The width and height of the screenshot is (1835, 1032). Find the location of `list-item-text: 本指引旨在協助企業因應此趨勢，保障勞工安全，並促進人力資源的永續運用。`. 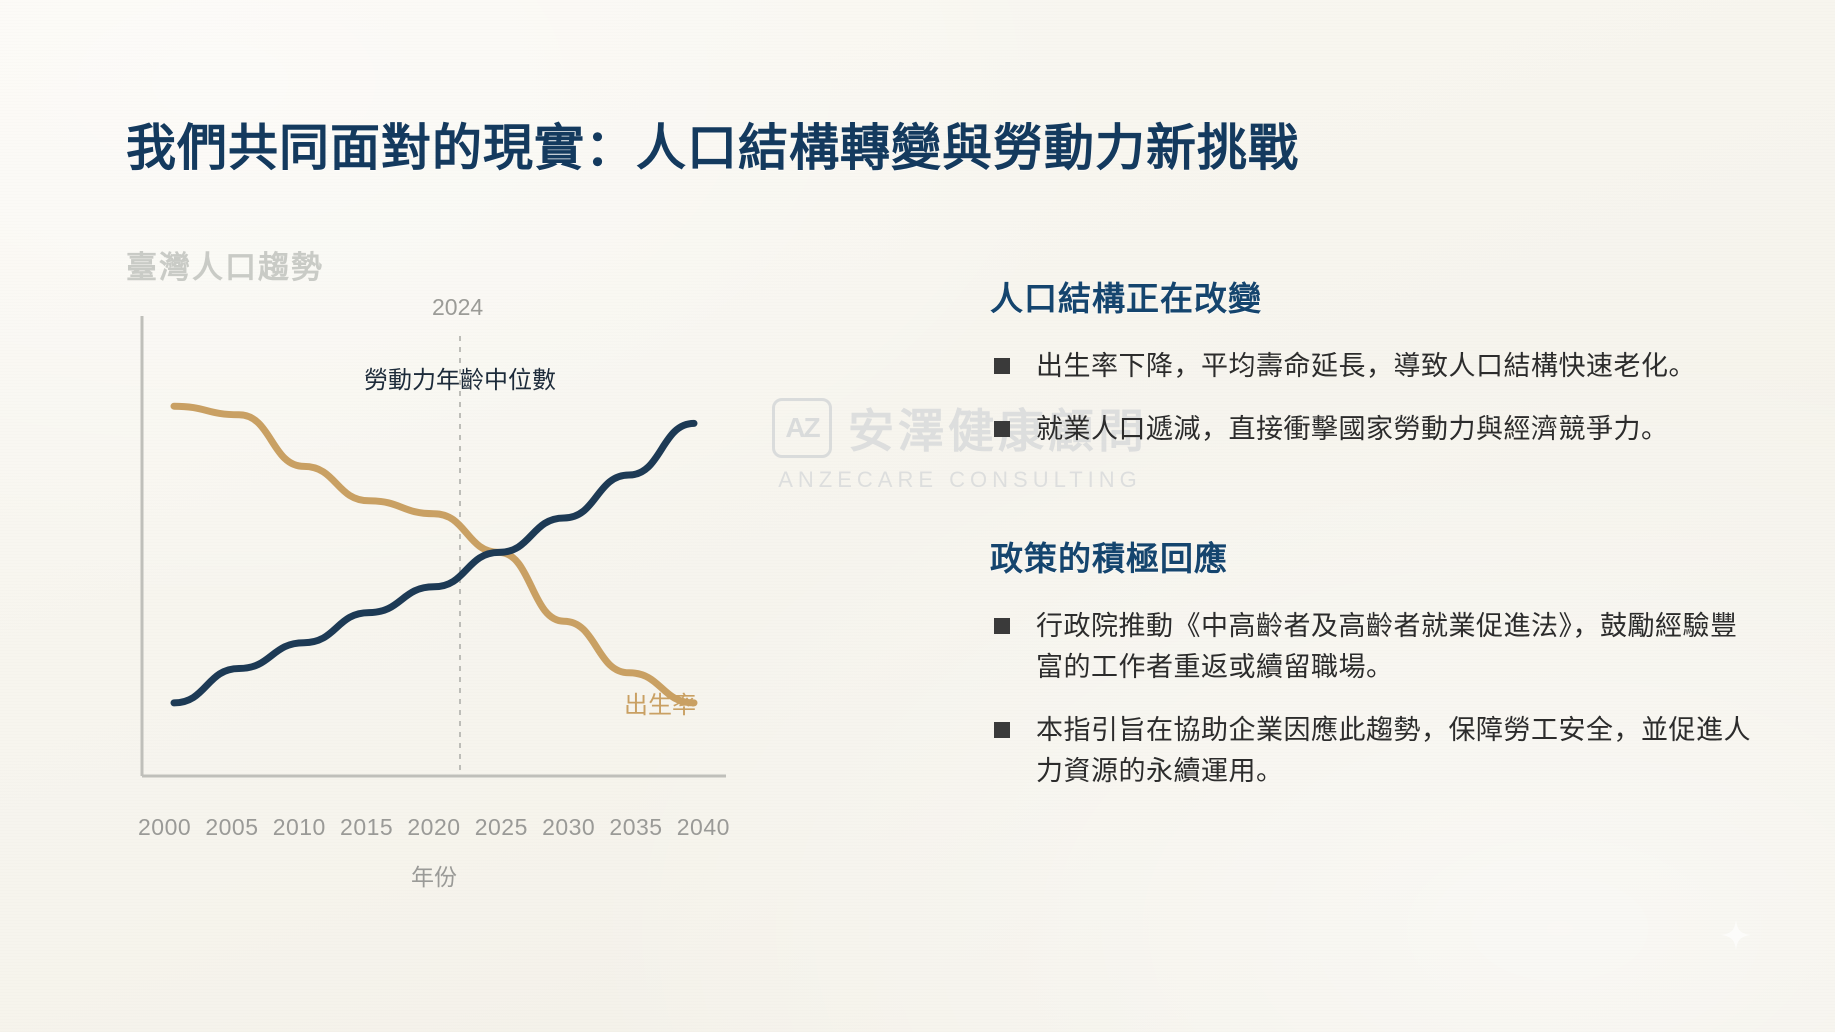

list-item-text: 本指引旨在協助企業因應此趨勢，保障勞工安全，並促進人力資源的永續運用。 is located at coordinates (1393, 751).